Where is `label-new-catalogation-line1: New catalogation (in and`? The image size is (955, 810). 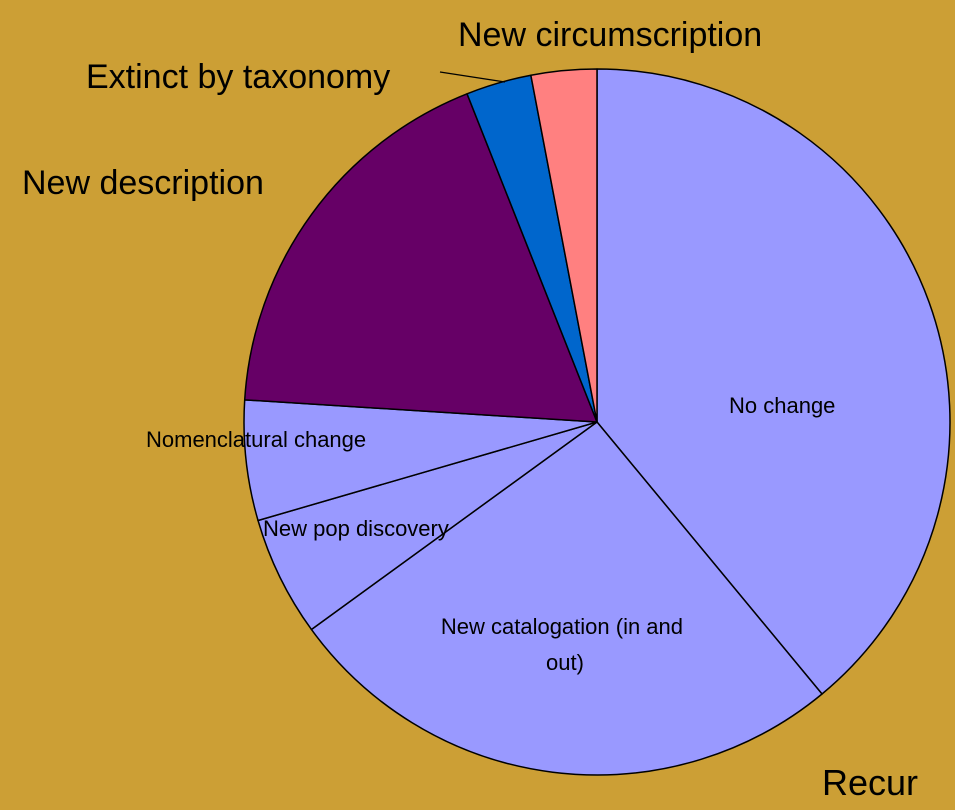 label-new-catalogation-line1: New catalogation (in and is located at coordinates (562, 626).